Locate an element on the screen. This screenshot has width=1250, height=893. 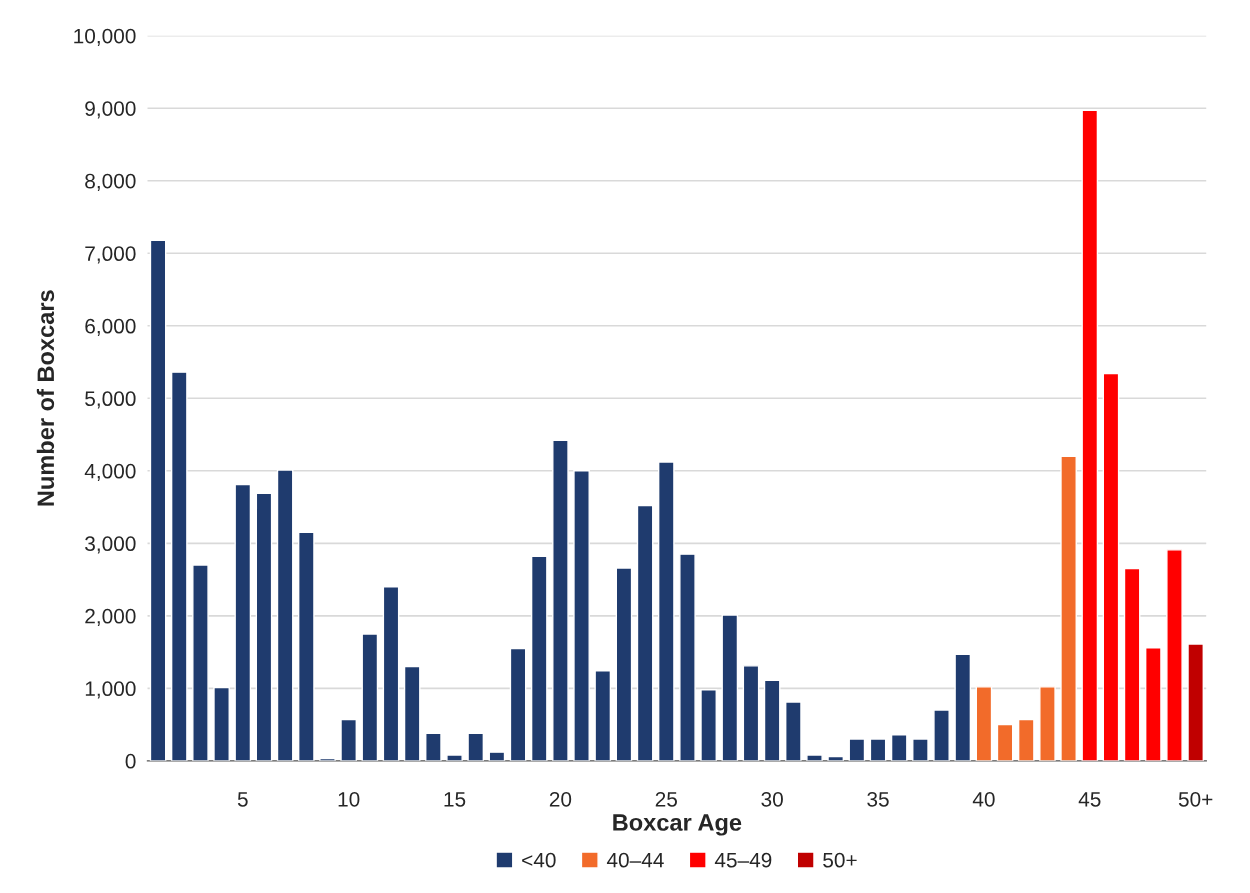
x-tick-label: 45 is located at coordinates (1089, 799).